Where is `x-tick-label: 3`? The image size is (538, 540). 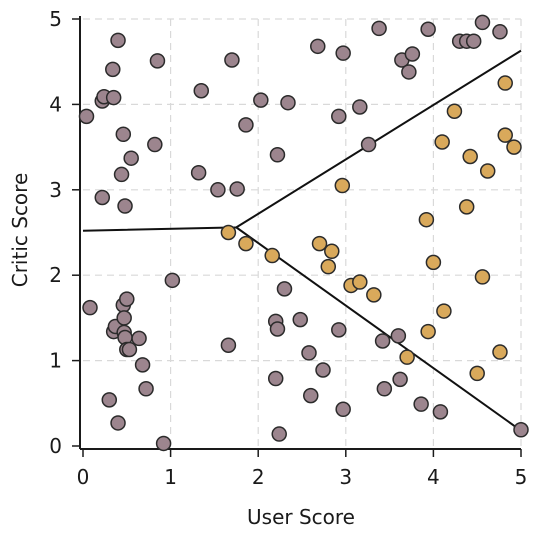 x-tick-label: 3 is located at coordinates (345, 477).